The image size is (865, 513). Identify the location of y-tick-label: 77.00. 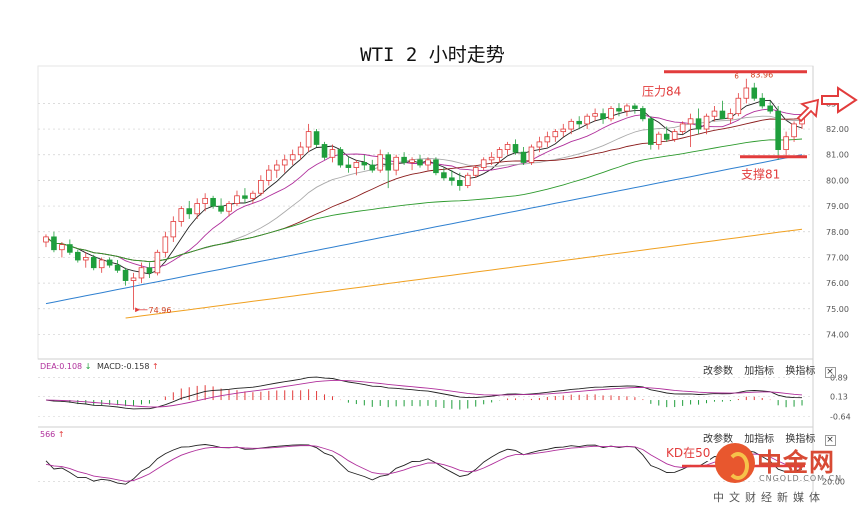
(837, 257).